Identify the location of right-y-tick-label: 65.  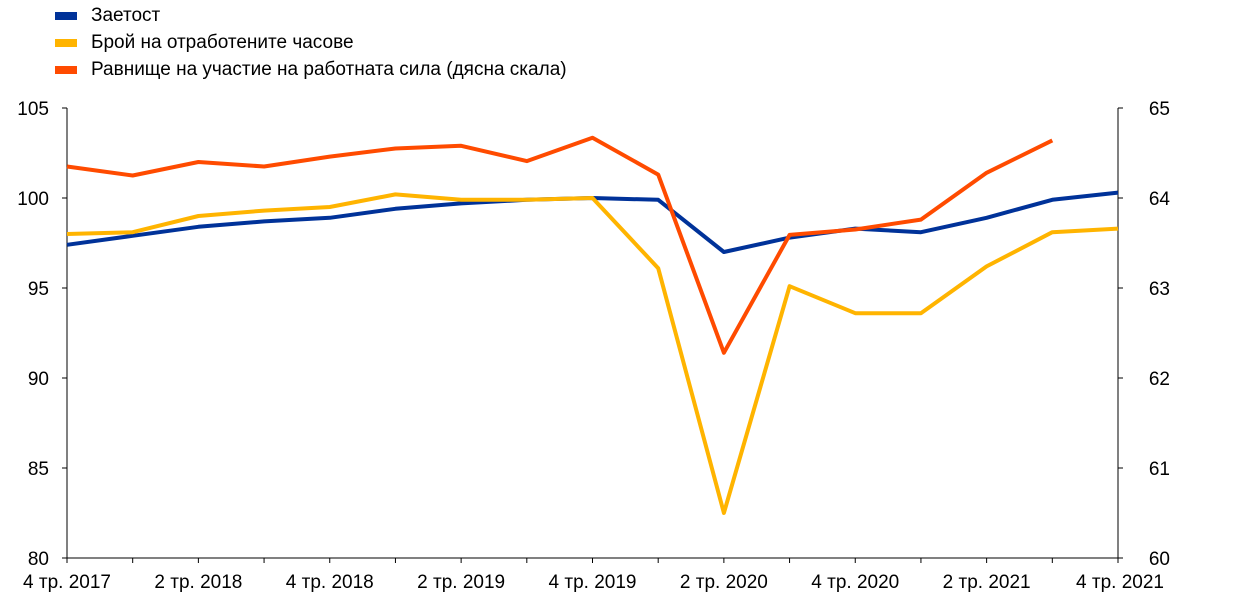
(1159, 109).